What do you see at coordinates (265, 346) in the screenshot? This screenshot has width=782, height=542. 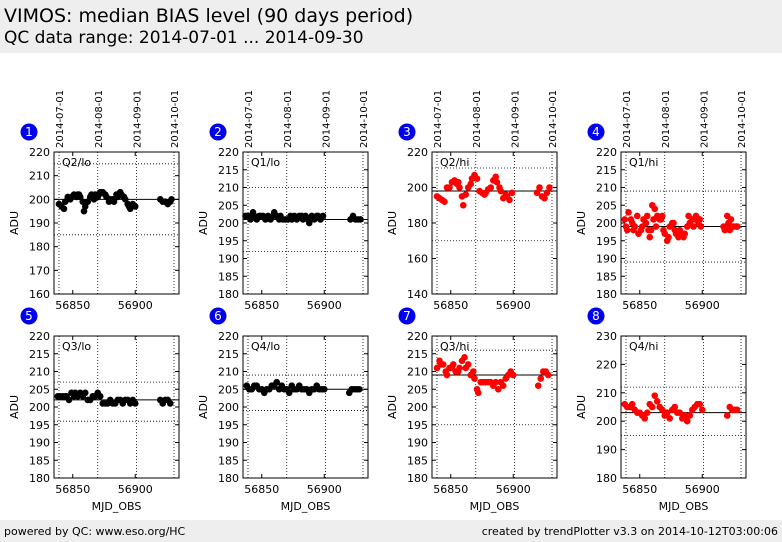 I see `panel-label: Q4/lo` at bounding box center [265, 346].